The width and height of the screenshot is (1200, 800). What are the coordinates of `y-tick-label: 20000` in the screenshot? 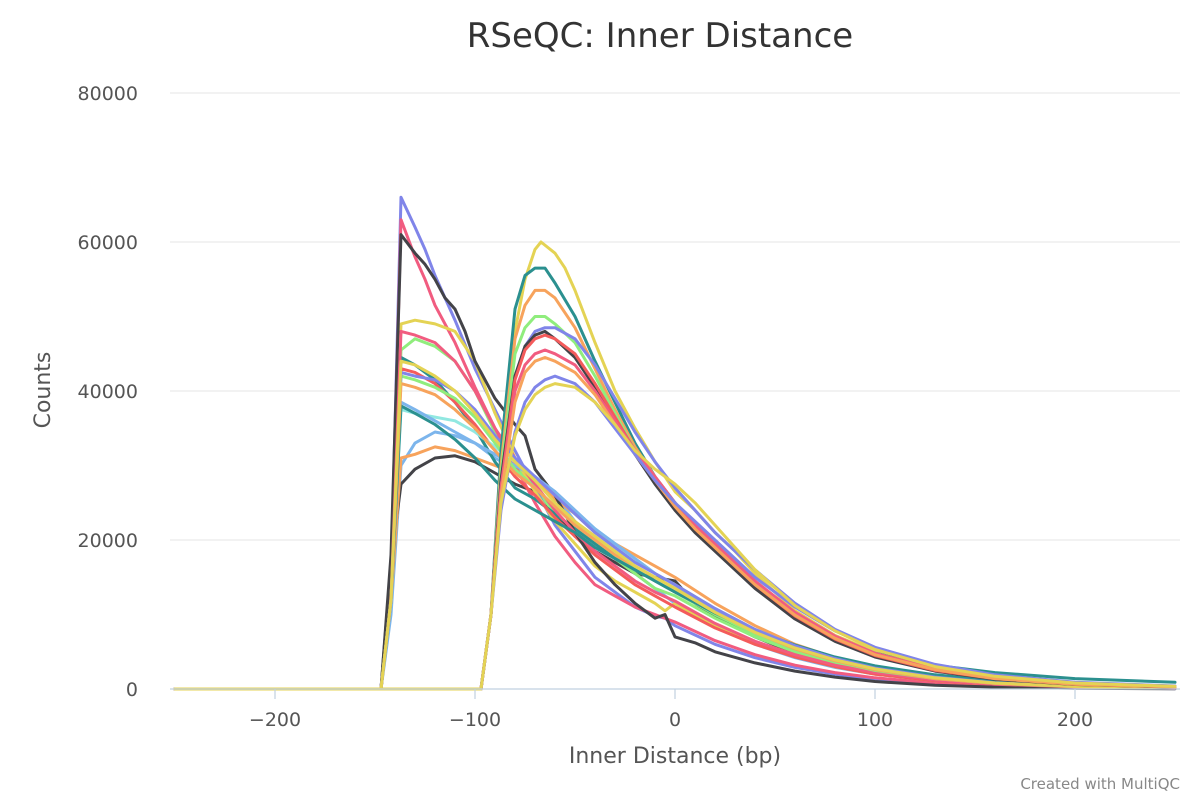 It's located at (108, 541).